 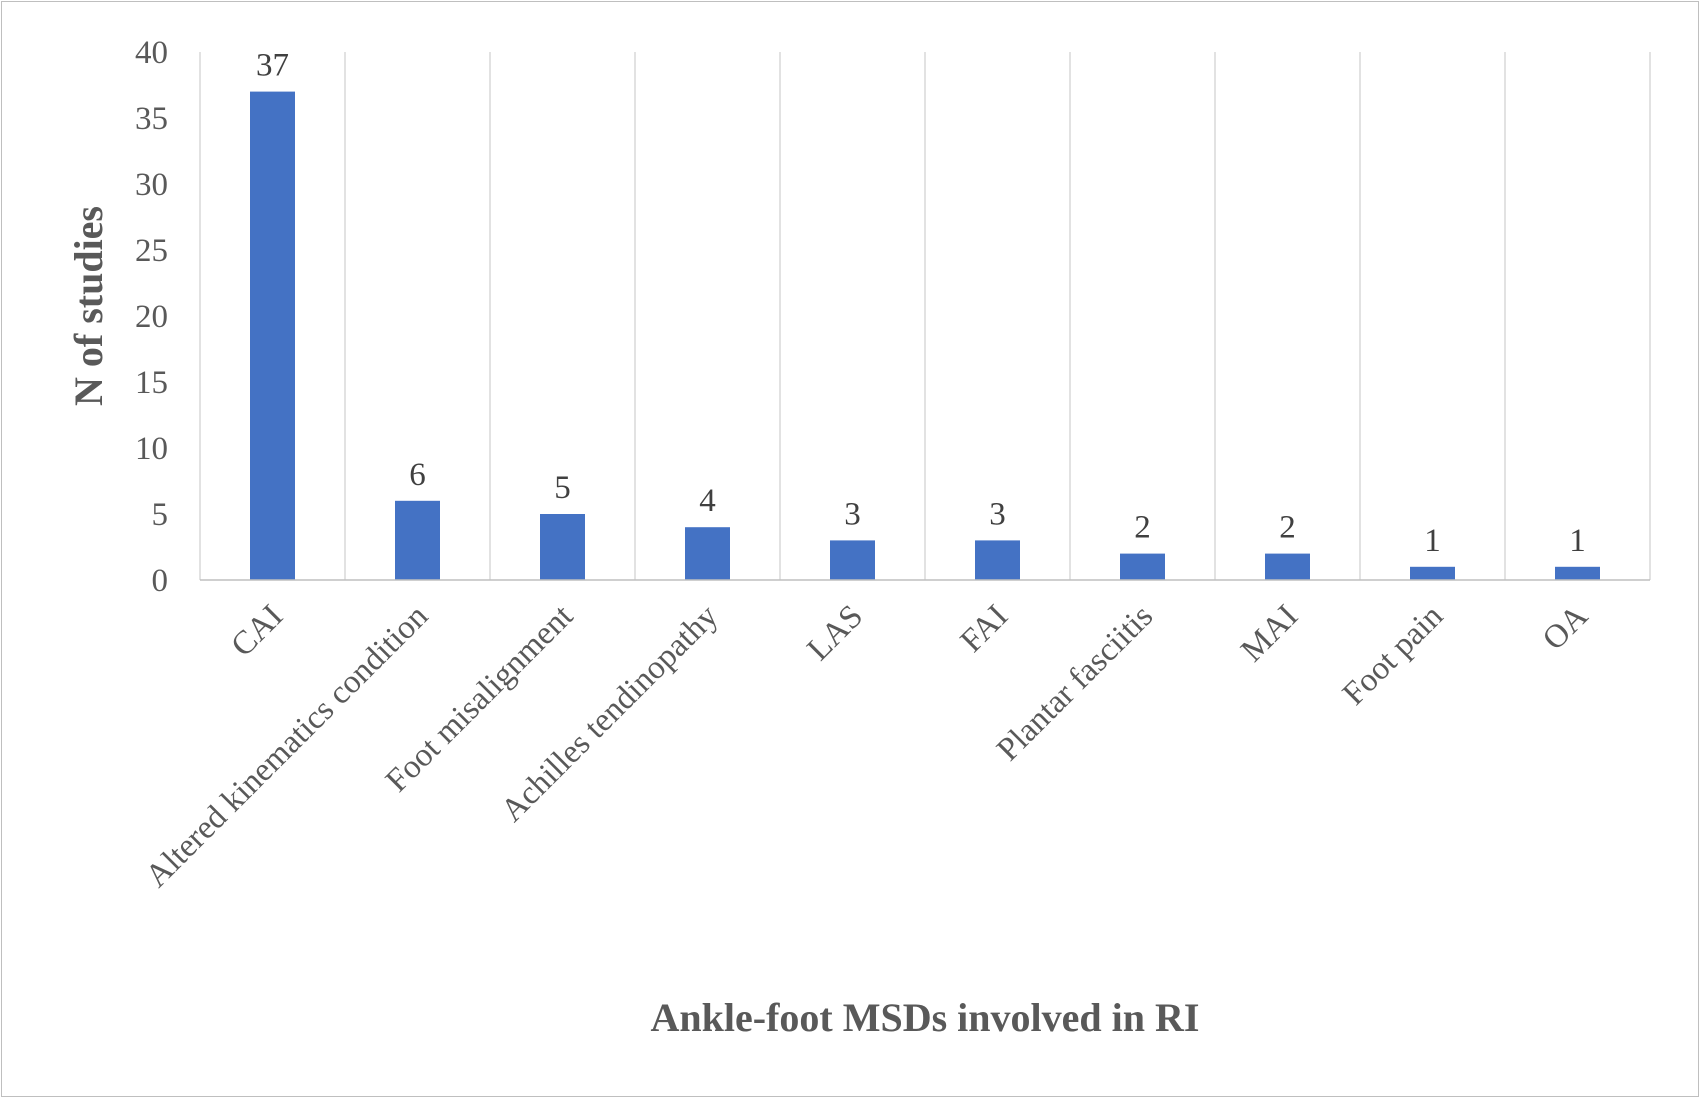 What do you see at coordinates (1075, 683) in the screenshot?
I see `x-tick-label: Plantar fasciitis` at bounding box center [1075, 683].